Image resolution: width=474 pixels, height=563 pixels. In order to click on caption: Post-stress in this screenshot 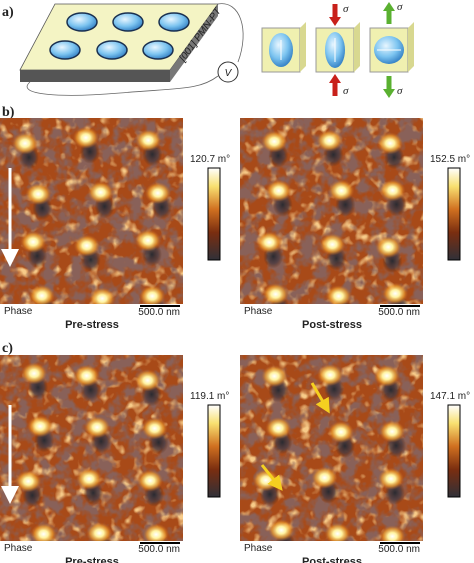, I will do `click(332, 325)`.